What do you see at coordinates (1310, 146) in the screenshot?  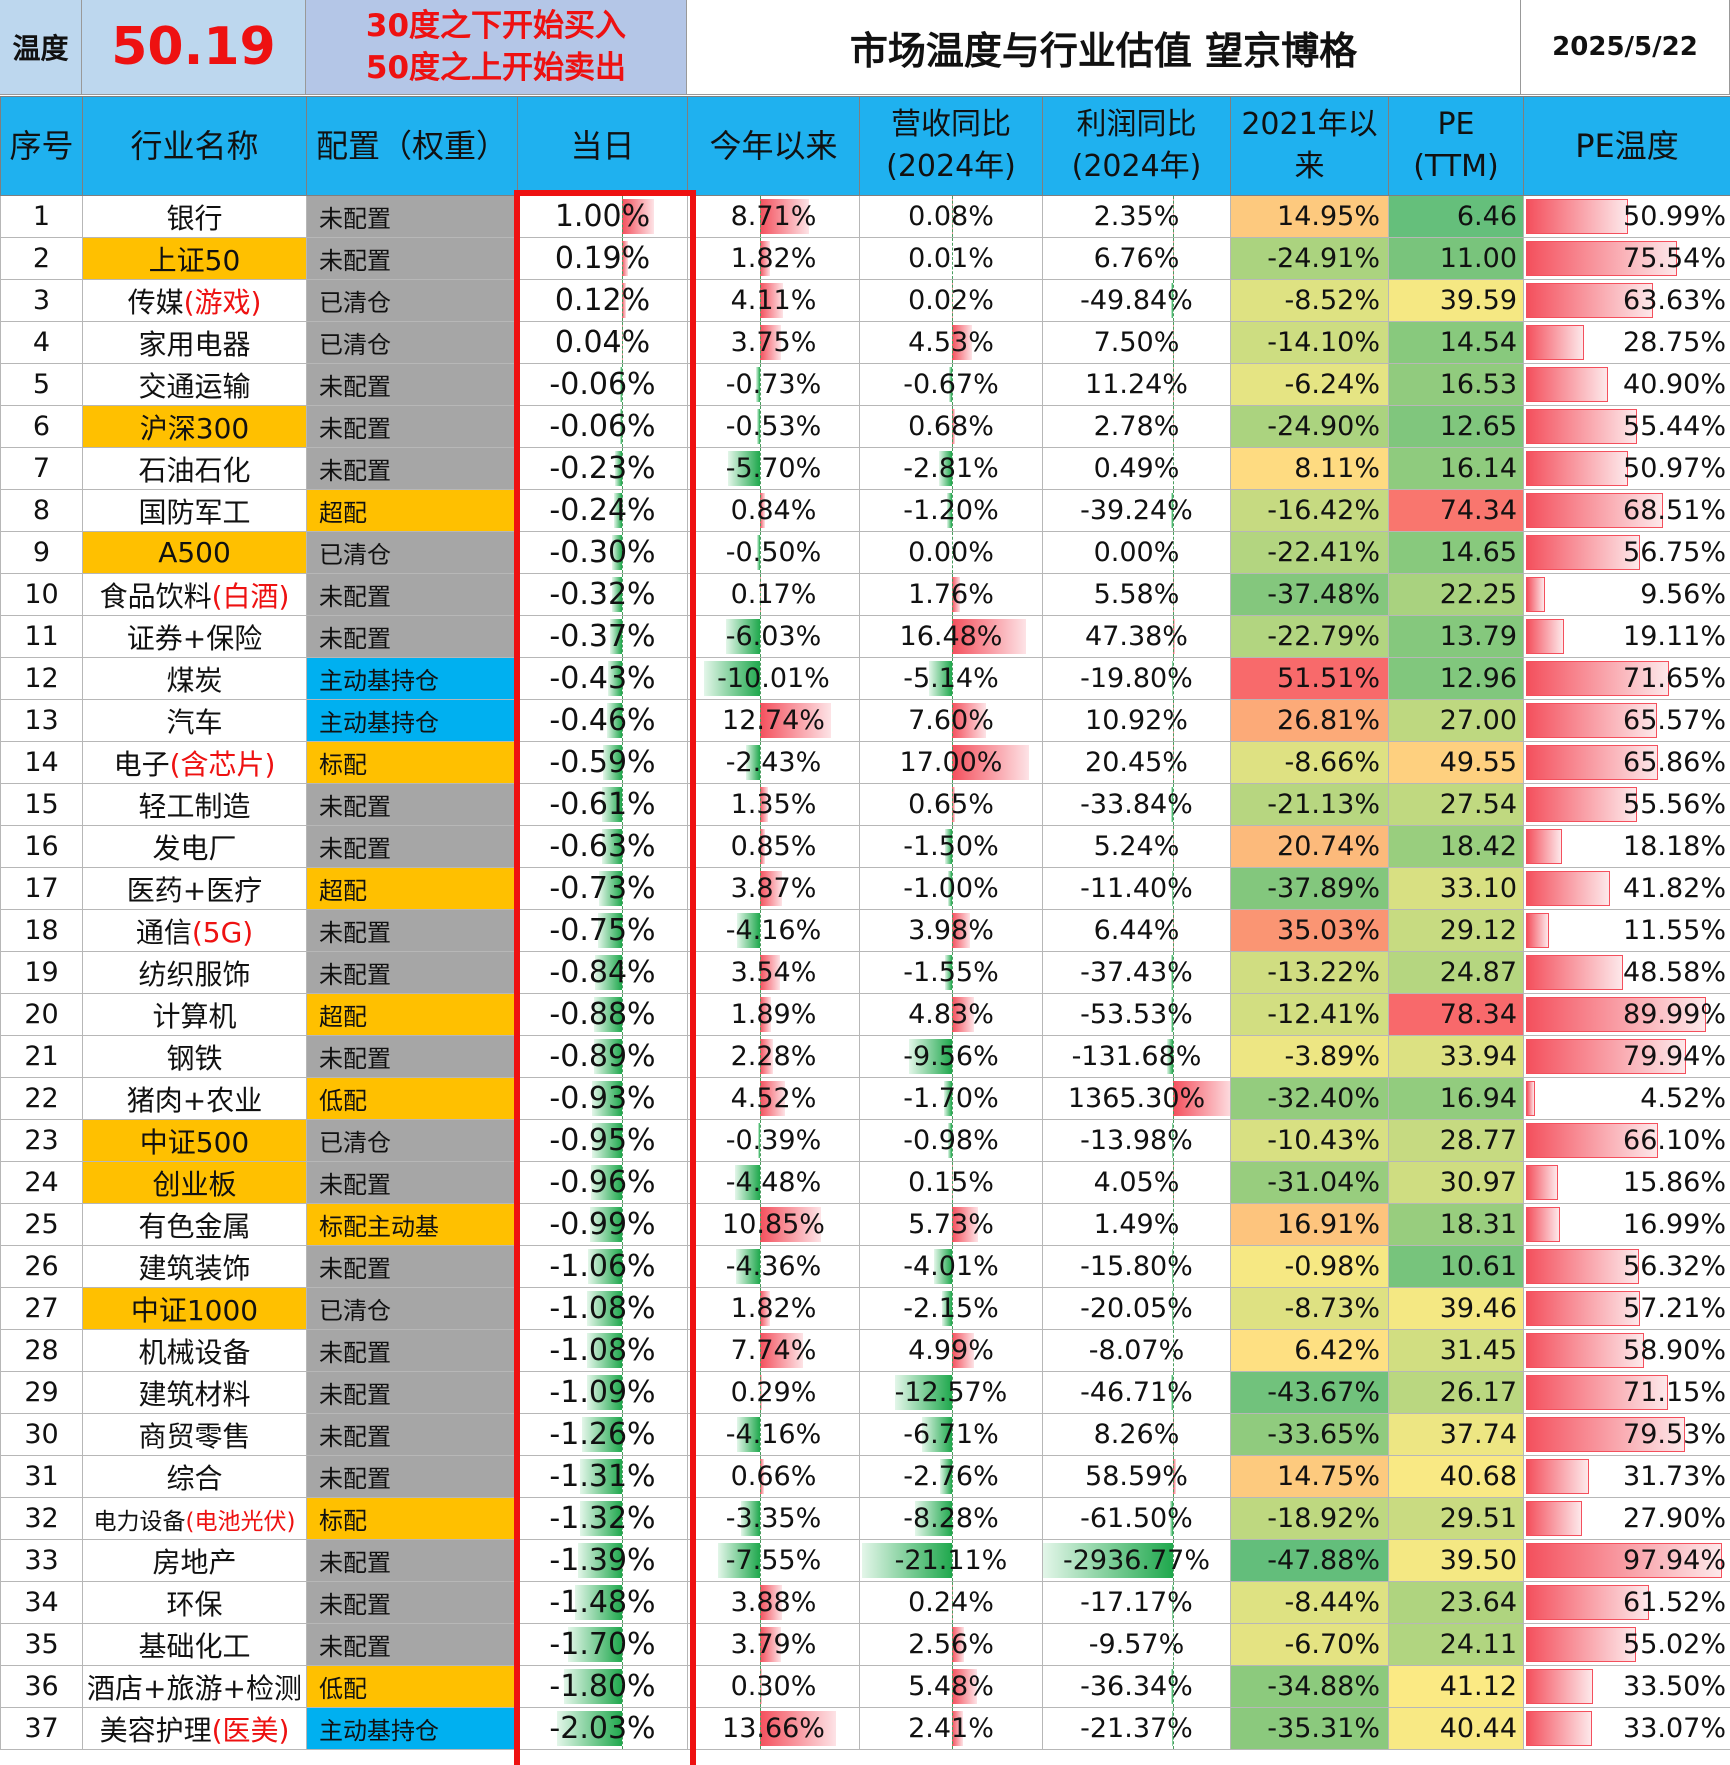 I see `col-since-2021: 2021年以来` at bounding box center [1310, 146].